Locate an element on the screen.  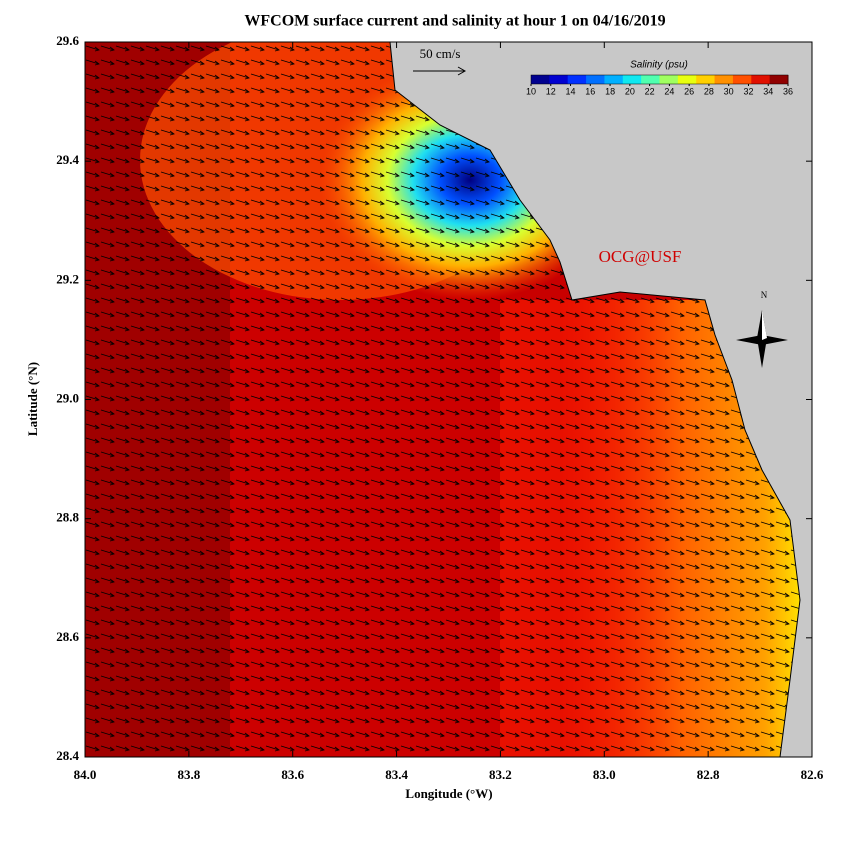
colorbar-tick-label: 14 is located at coordinates (571, 91).